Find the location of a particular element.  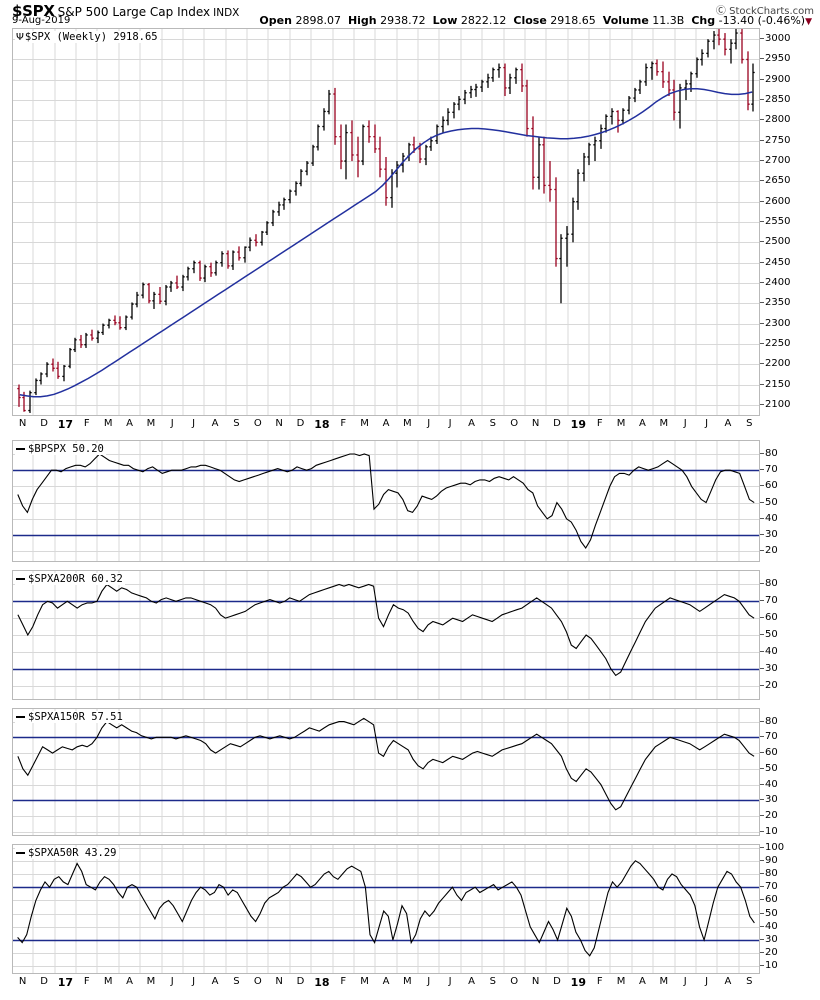

symbol-ticker: $SPX is located at coordinates (33, 11).